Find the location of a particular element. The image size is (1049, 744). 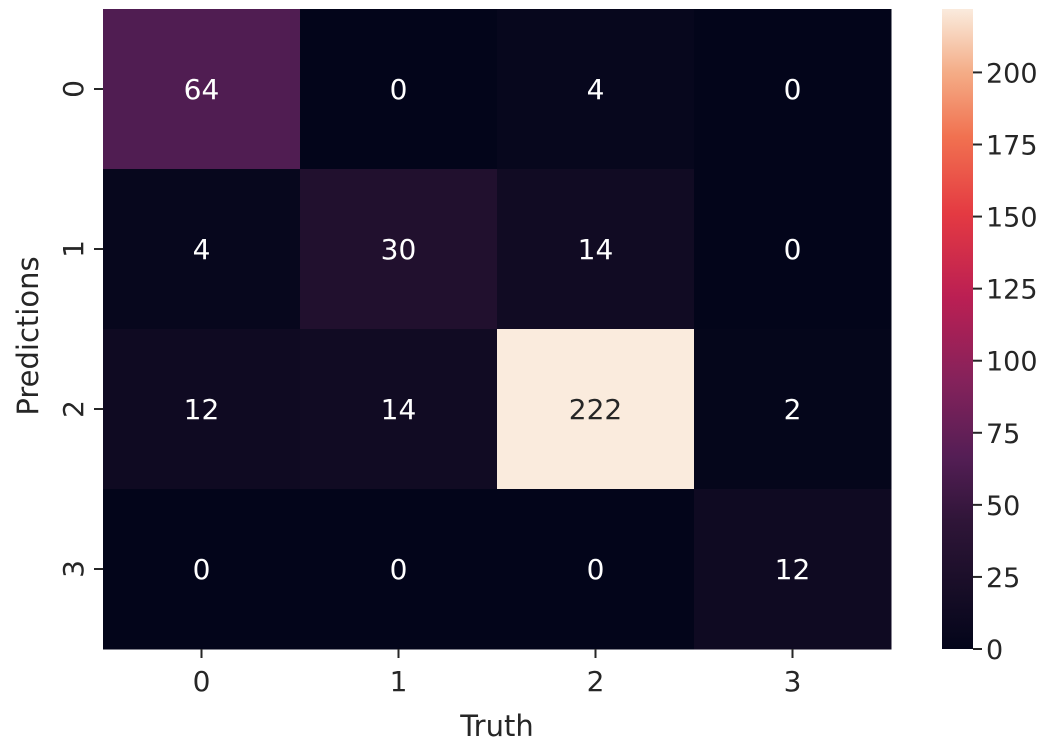

heatmap-cell-r1-c1 is located at coordinates (399, 249).